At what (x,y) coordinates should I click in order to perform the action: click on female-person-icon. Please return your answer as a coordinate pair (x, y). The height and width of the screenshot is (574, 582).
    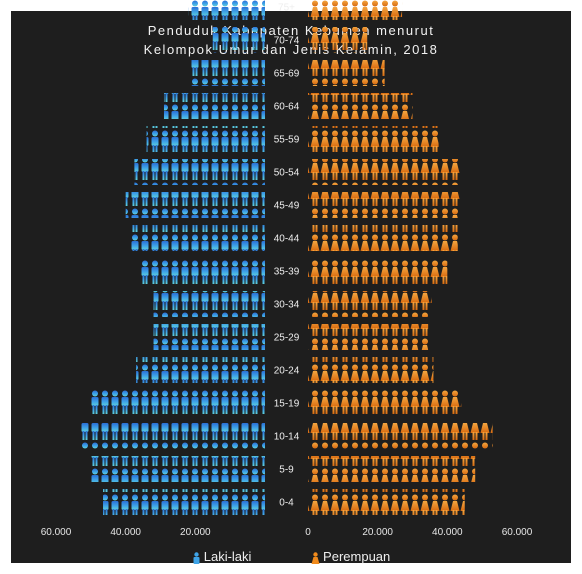
    Looking at the image, I should click on (315, 557).